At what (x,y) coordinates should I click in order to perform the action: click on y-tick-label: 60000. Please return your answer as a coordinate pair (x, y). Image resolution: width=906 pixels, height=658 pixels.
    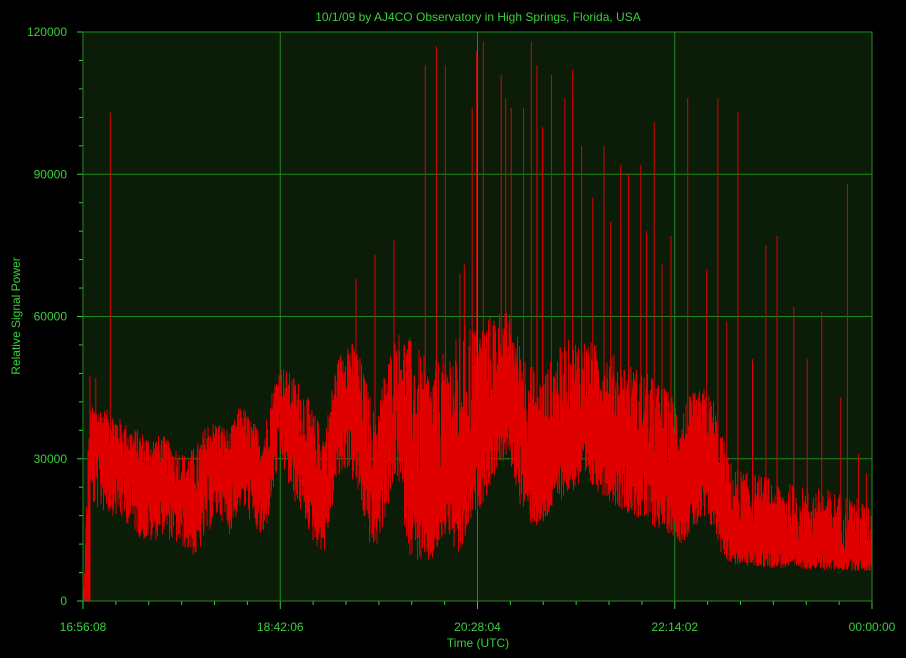
    Looking at the image, I should click on (51, 317).